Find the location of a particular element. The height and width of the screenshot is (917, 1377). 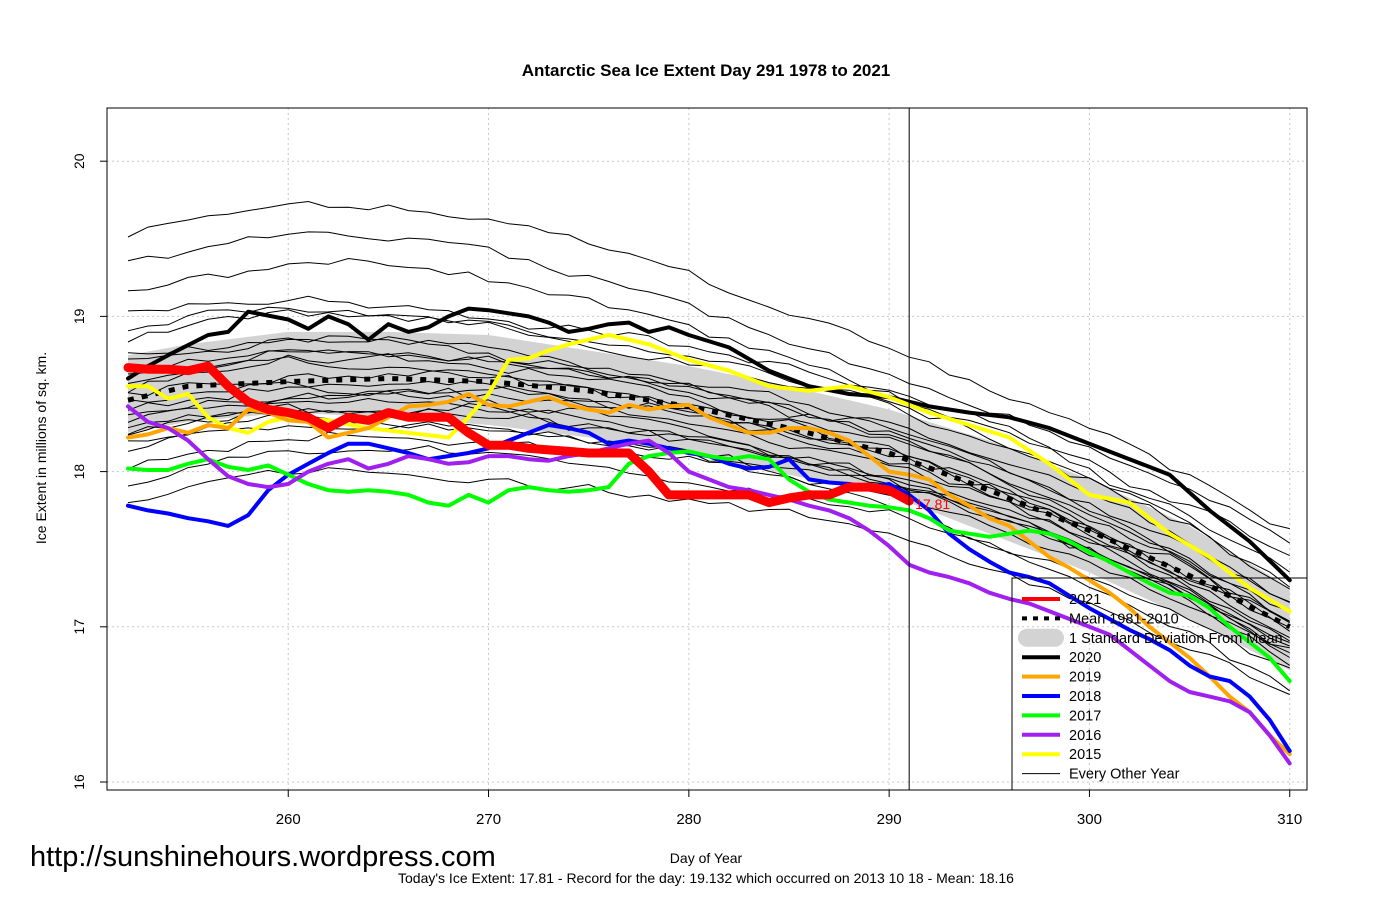

y-tick-label: 19 is located at coordinates (79, 316).